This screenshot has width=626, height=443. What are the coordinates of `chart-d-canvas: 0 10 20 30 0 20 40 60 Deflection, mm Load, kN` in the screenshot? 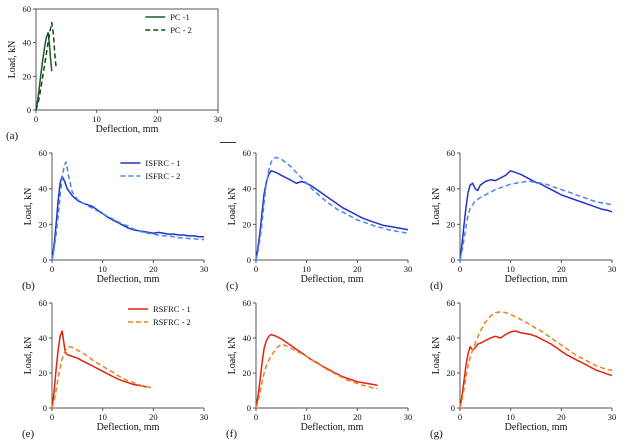 It's located at (524, 216).